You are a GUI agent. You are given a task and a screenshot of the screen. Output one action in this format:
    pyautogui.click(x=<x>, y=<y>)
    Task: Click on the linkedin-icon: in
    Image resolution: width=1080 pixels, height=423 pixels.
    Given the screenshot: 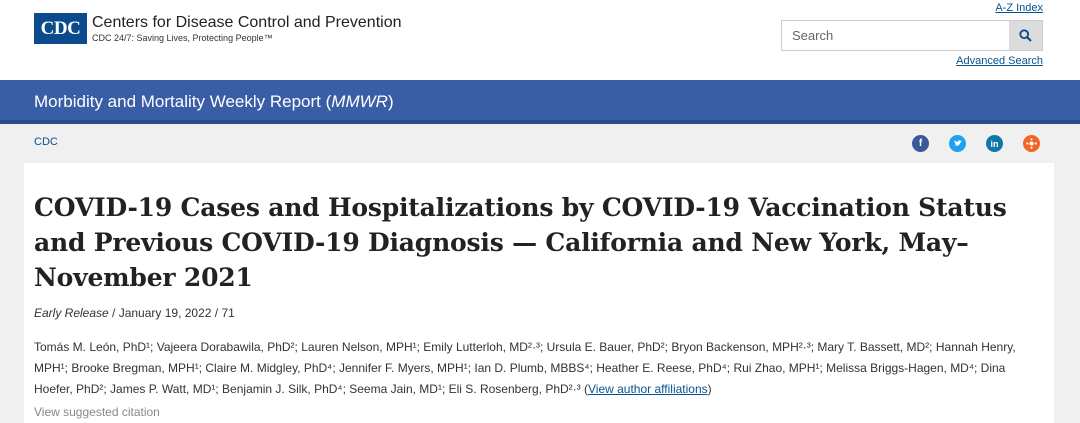 What is the action you would take?
    pyautogui.click(x=994, y=143)
    